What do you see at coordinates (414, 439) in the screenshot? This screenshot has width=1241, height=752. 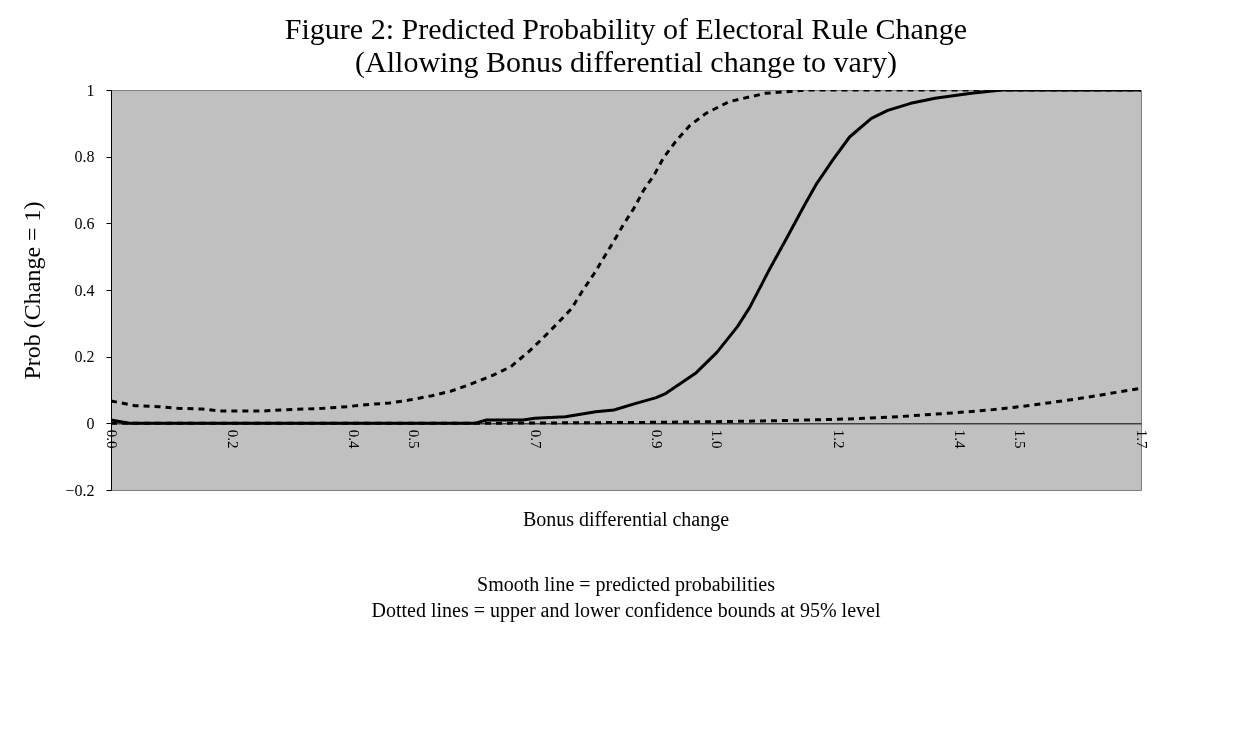 I see `x-tick-label: 0.5` at bounding box center [414, 439].